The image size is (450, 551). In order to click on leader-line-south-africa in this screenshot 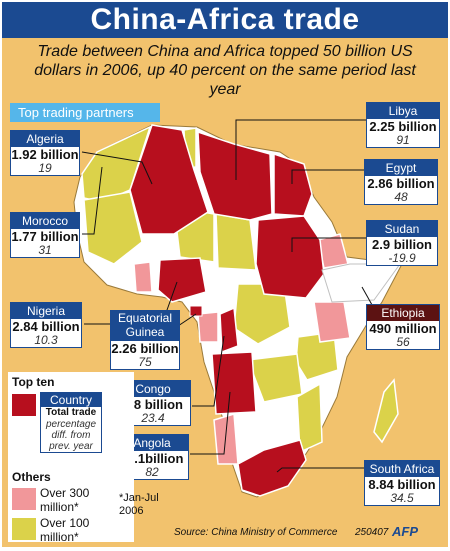, I will do `click(321, 470)`.